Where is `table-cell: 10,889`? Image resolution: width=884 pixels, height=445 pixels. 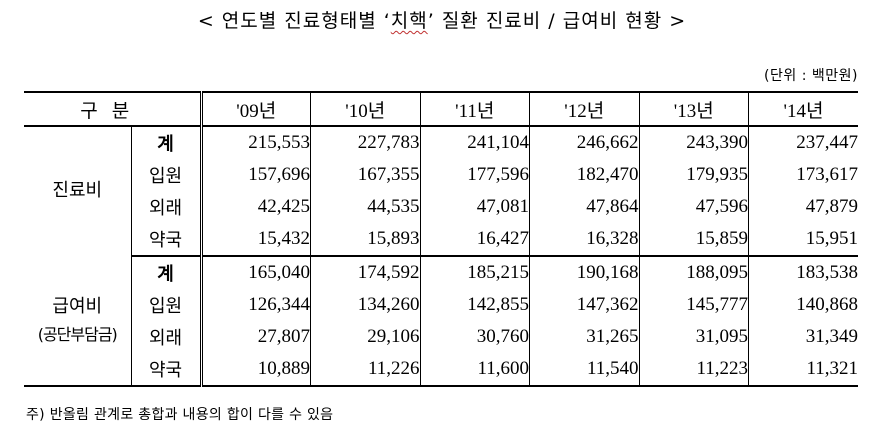 table-cell: 10,889 is located at coordinates (255, 370).